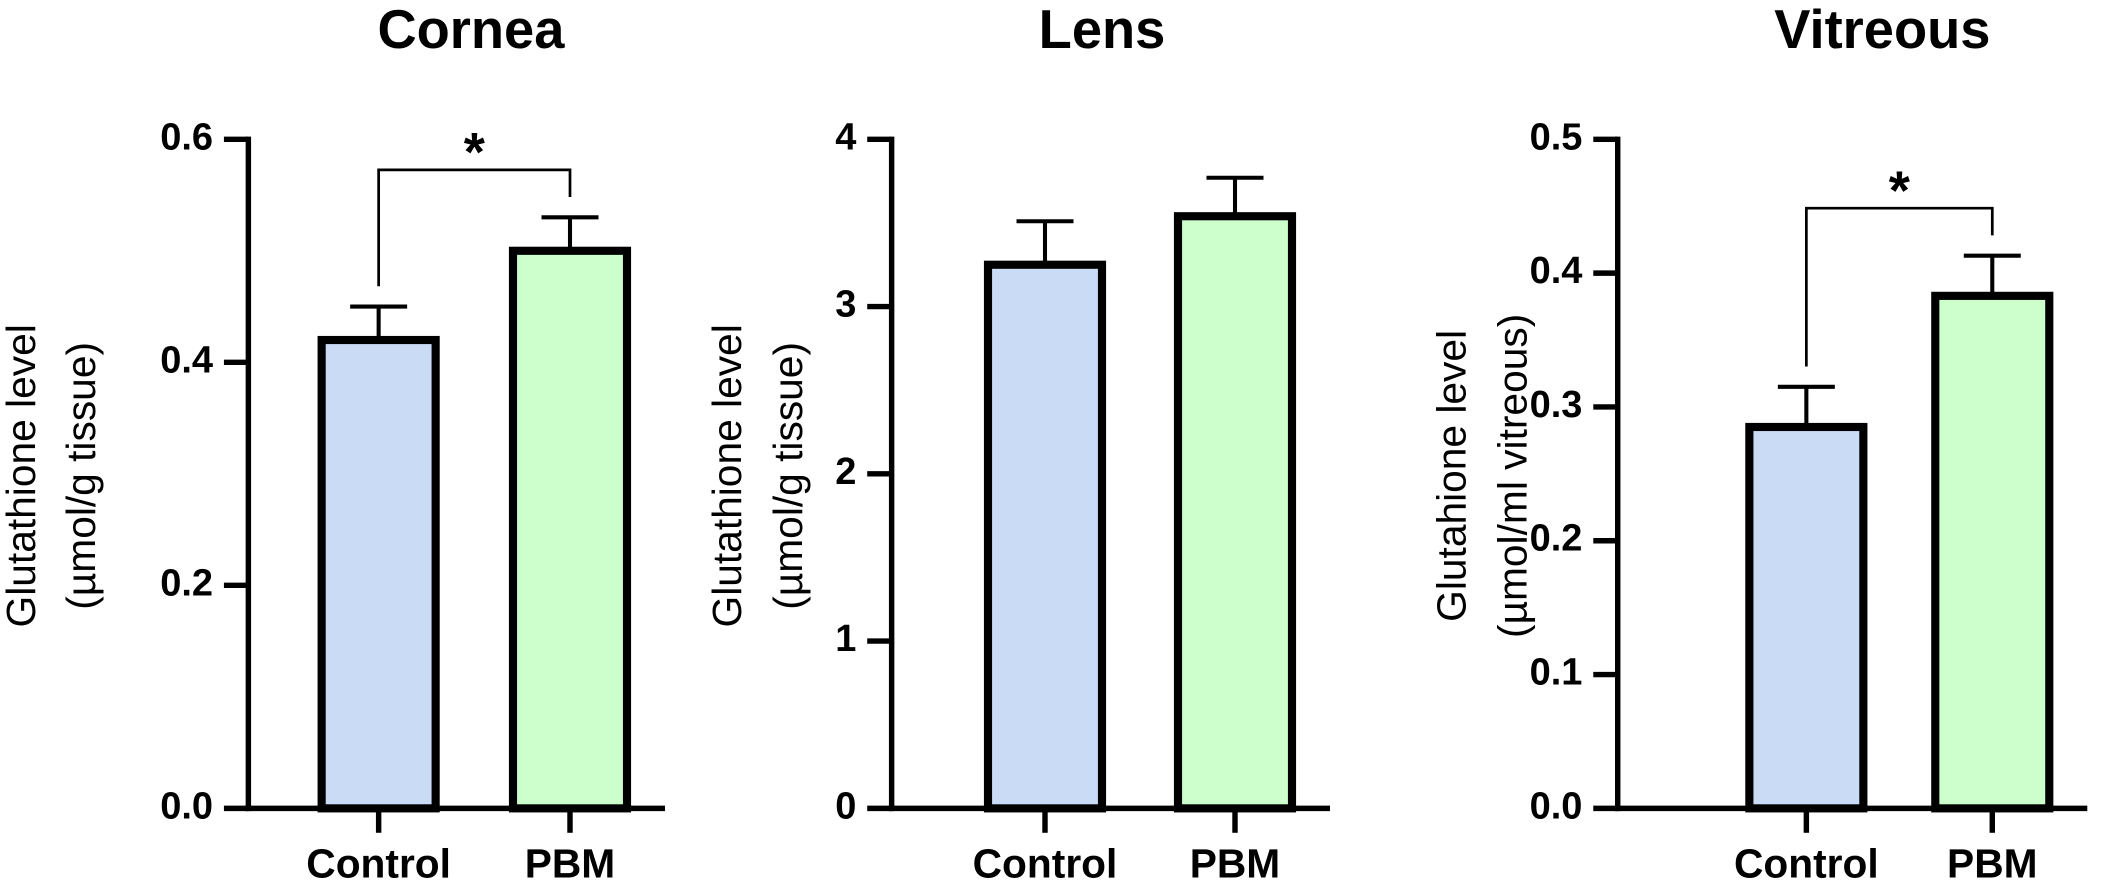 Image resolution: width=2128 pixels, height=892 pixels. What do you see at coordinates (471, 30) in the screenshot?
I see `chart-title: Cornea` at bounding box center [471, 30].